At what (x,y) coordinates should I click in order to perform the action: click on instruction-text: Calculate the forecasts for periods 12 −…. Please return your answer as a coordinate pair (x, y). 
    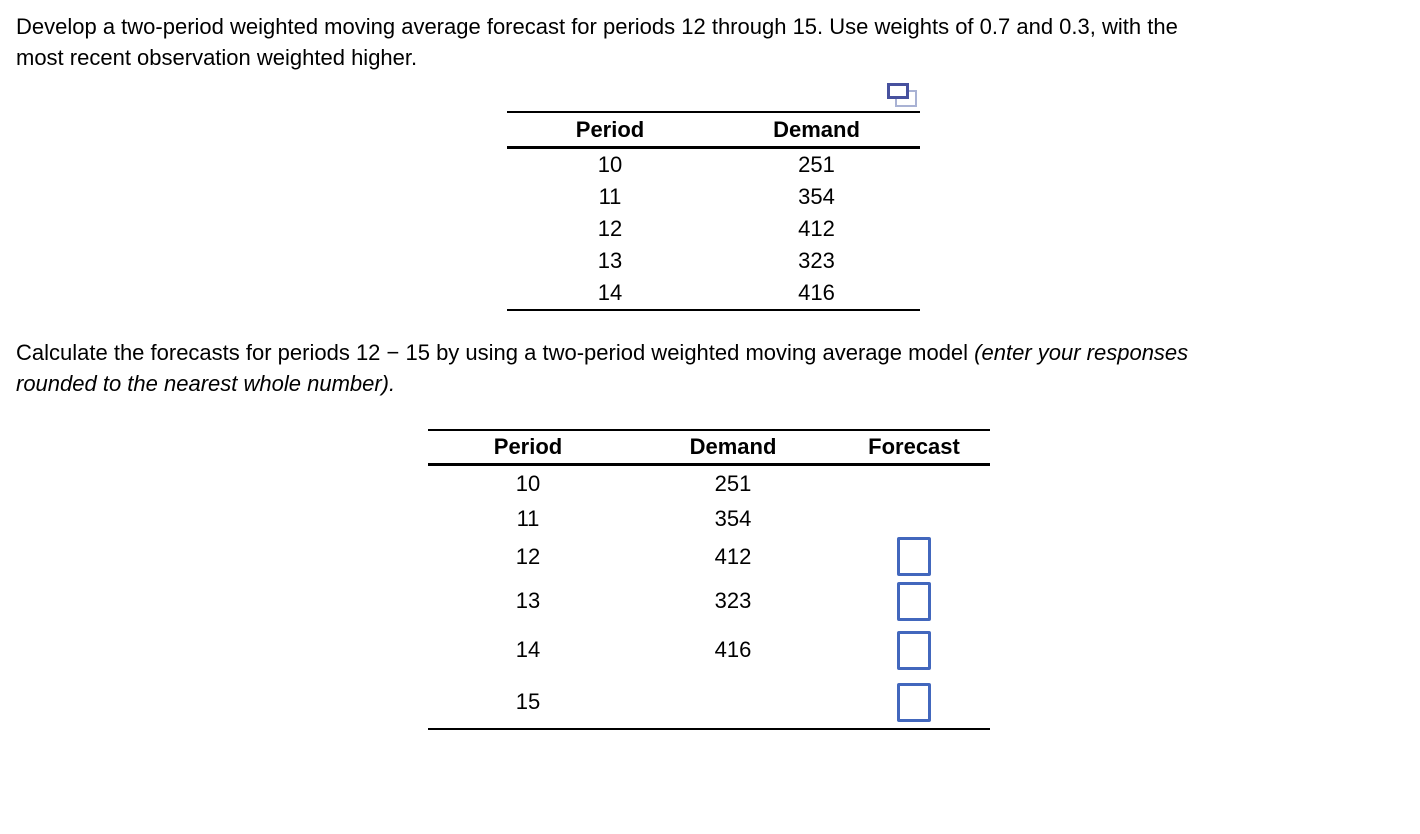
    Looking at the image, I should click on (713, 368).